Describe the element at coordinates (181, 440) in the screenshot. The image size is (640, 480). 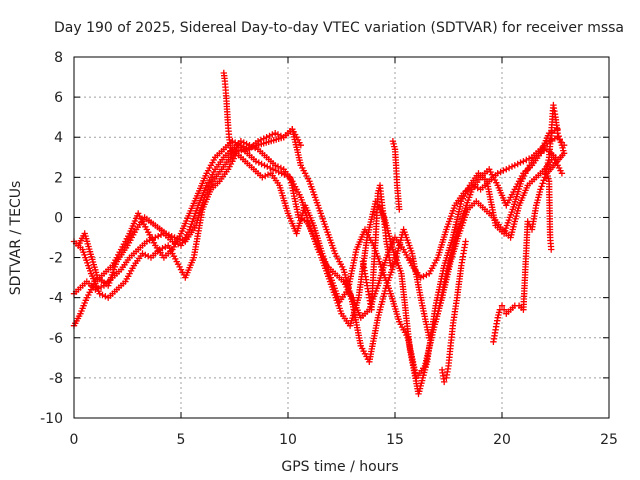
I see `x-tick-label: 5` at that location.